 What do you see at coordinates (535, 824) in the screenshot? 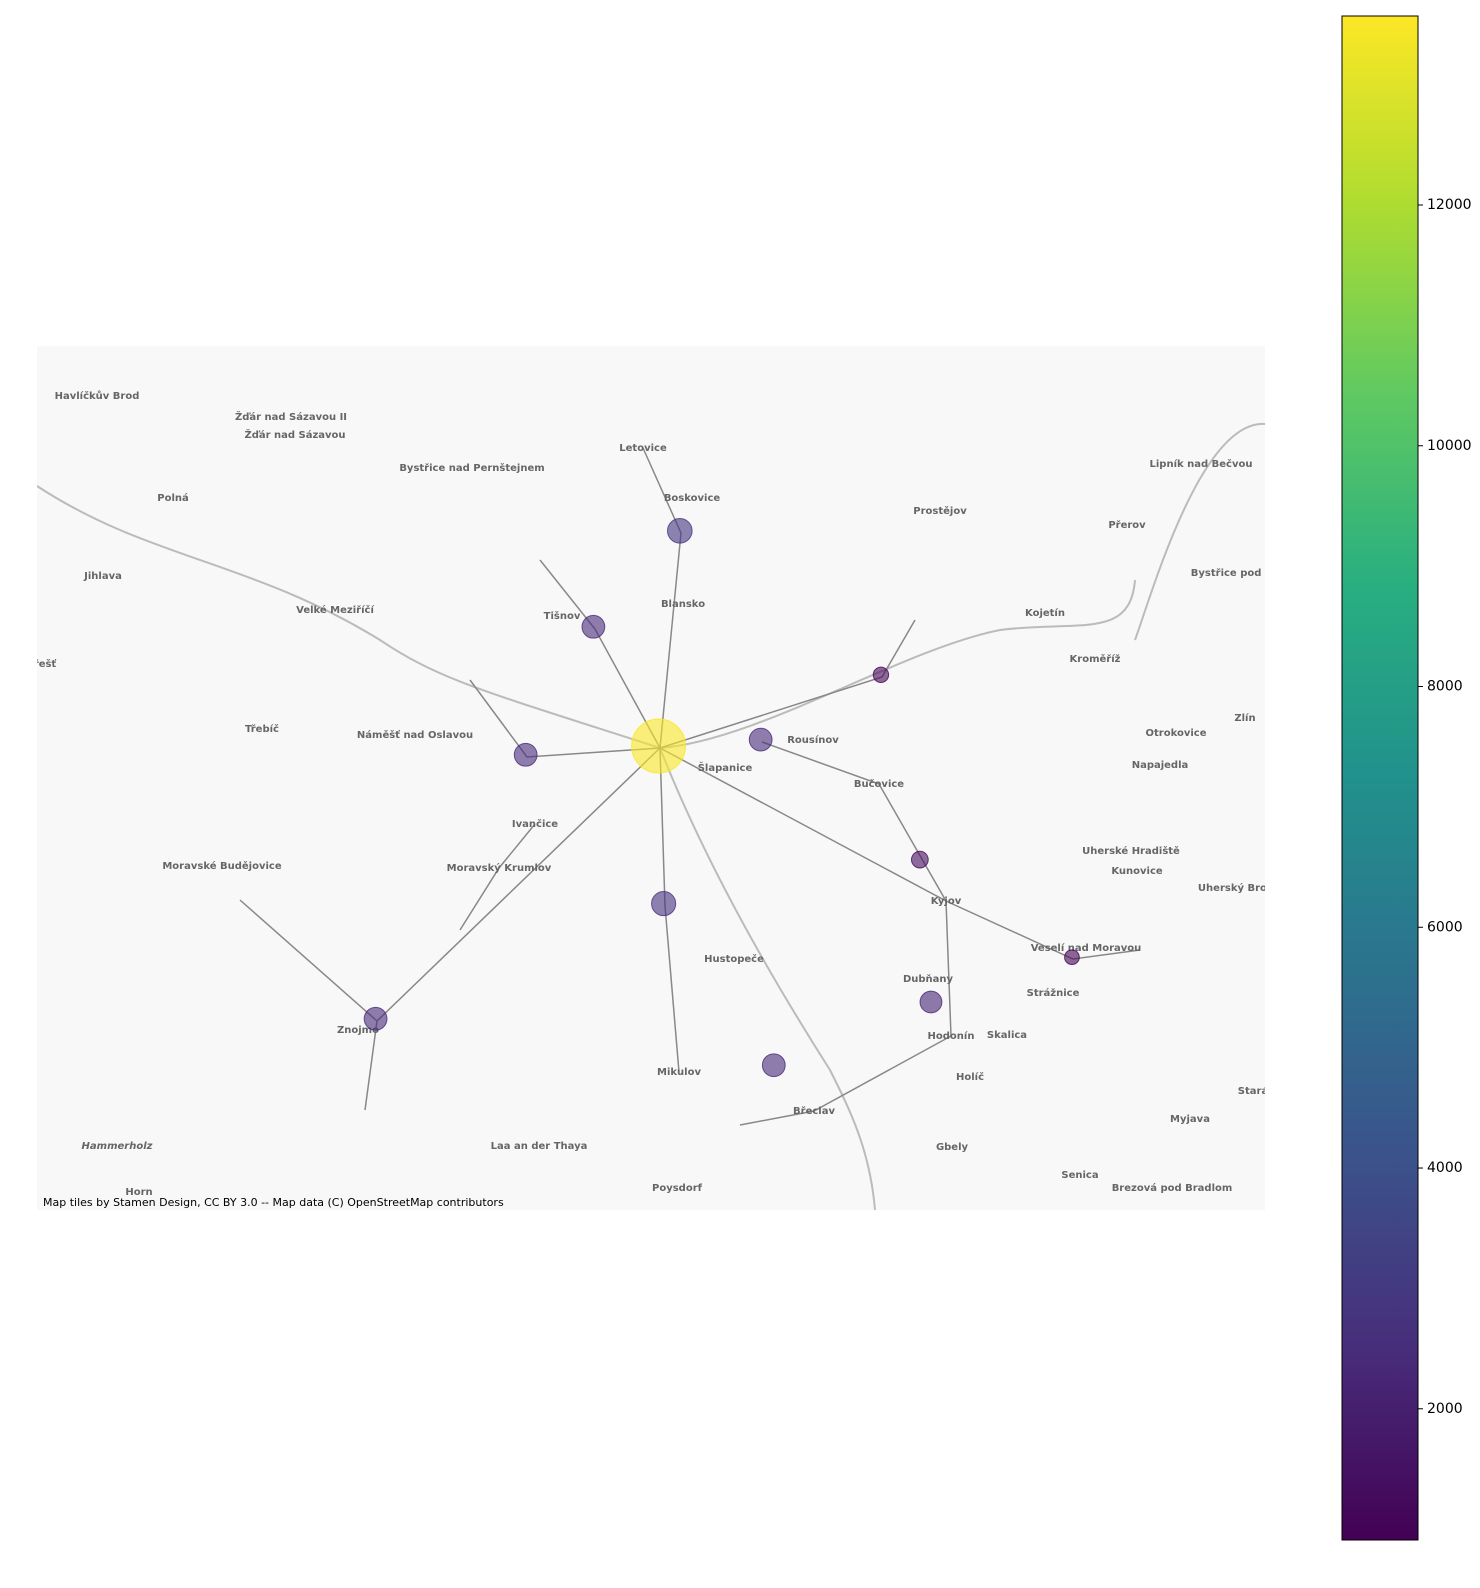
I see `place-label: Ivančice` at bounding box center [535, 824].